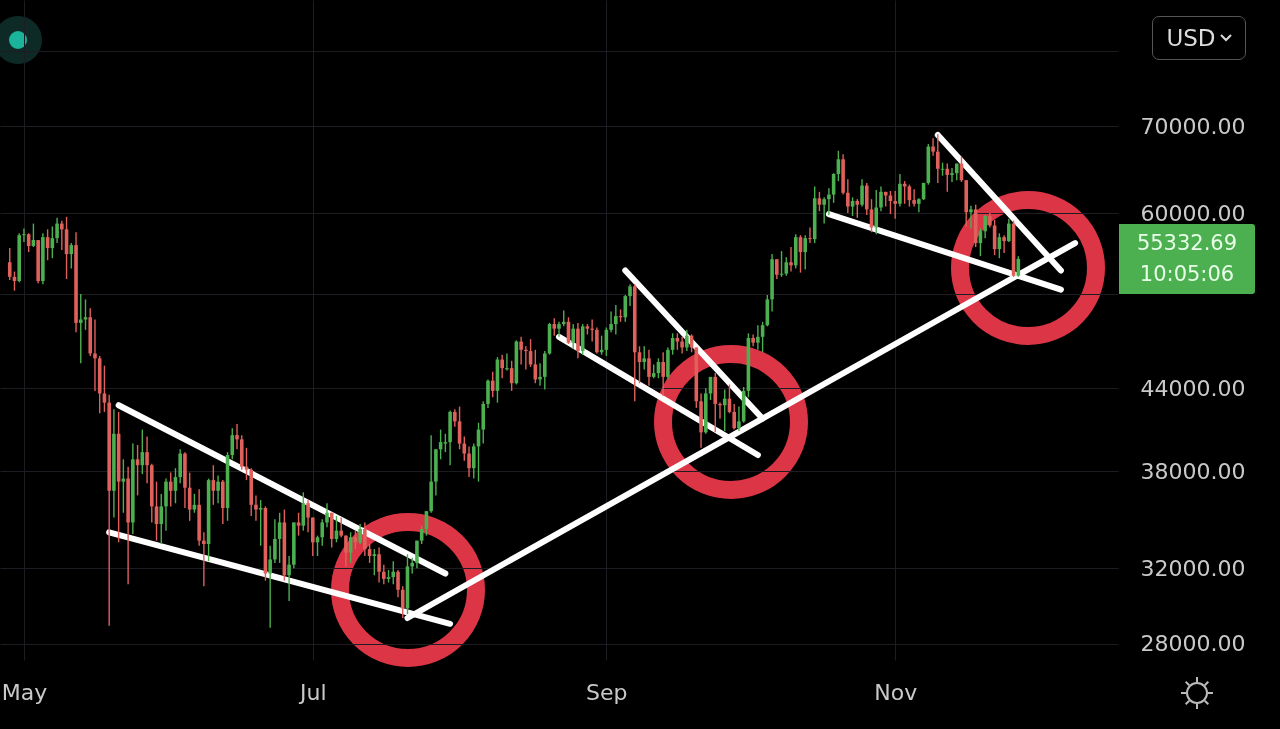 The width and height of the screenshot is (1280, 729). Describe the element at coordinates (1193, 471) in the screenshot. I see `y-tick-label: 38000.00` at that location.